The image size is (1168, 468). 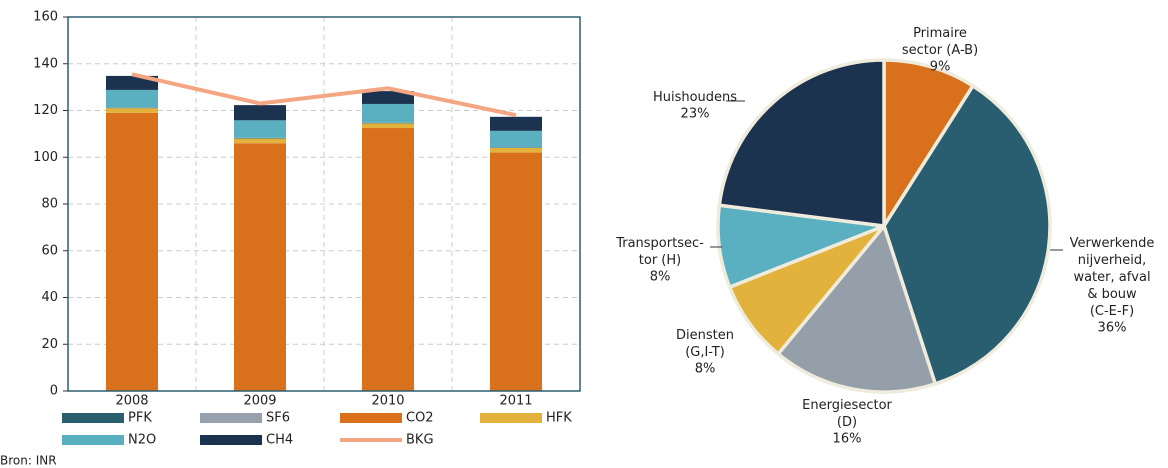 What do you see at coordinates (847, 422) in the screenshot?
I see `label-line: (D)` at bounding box center [847, 422].